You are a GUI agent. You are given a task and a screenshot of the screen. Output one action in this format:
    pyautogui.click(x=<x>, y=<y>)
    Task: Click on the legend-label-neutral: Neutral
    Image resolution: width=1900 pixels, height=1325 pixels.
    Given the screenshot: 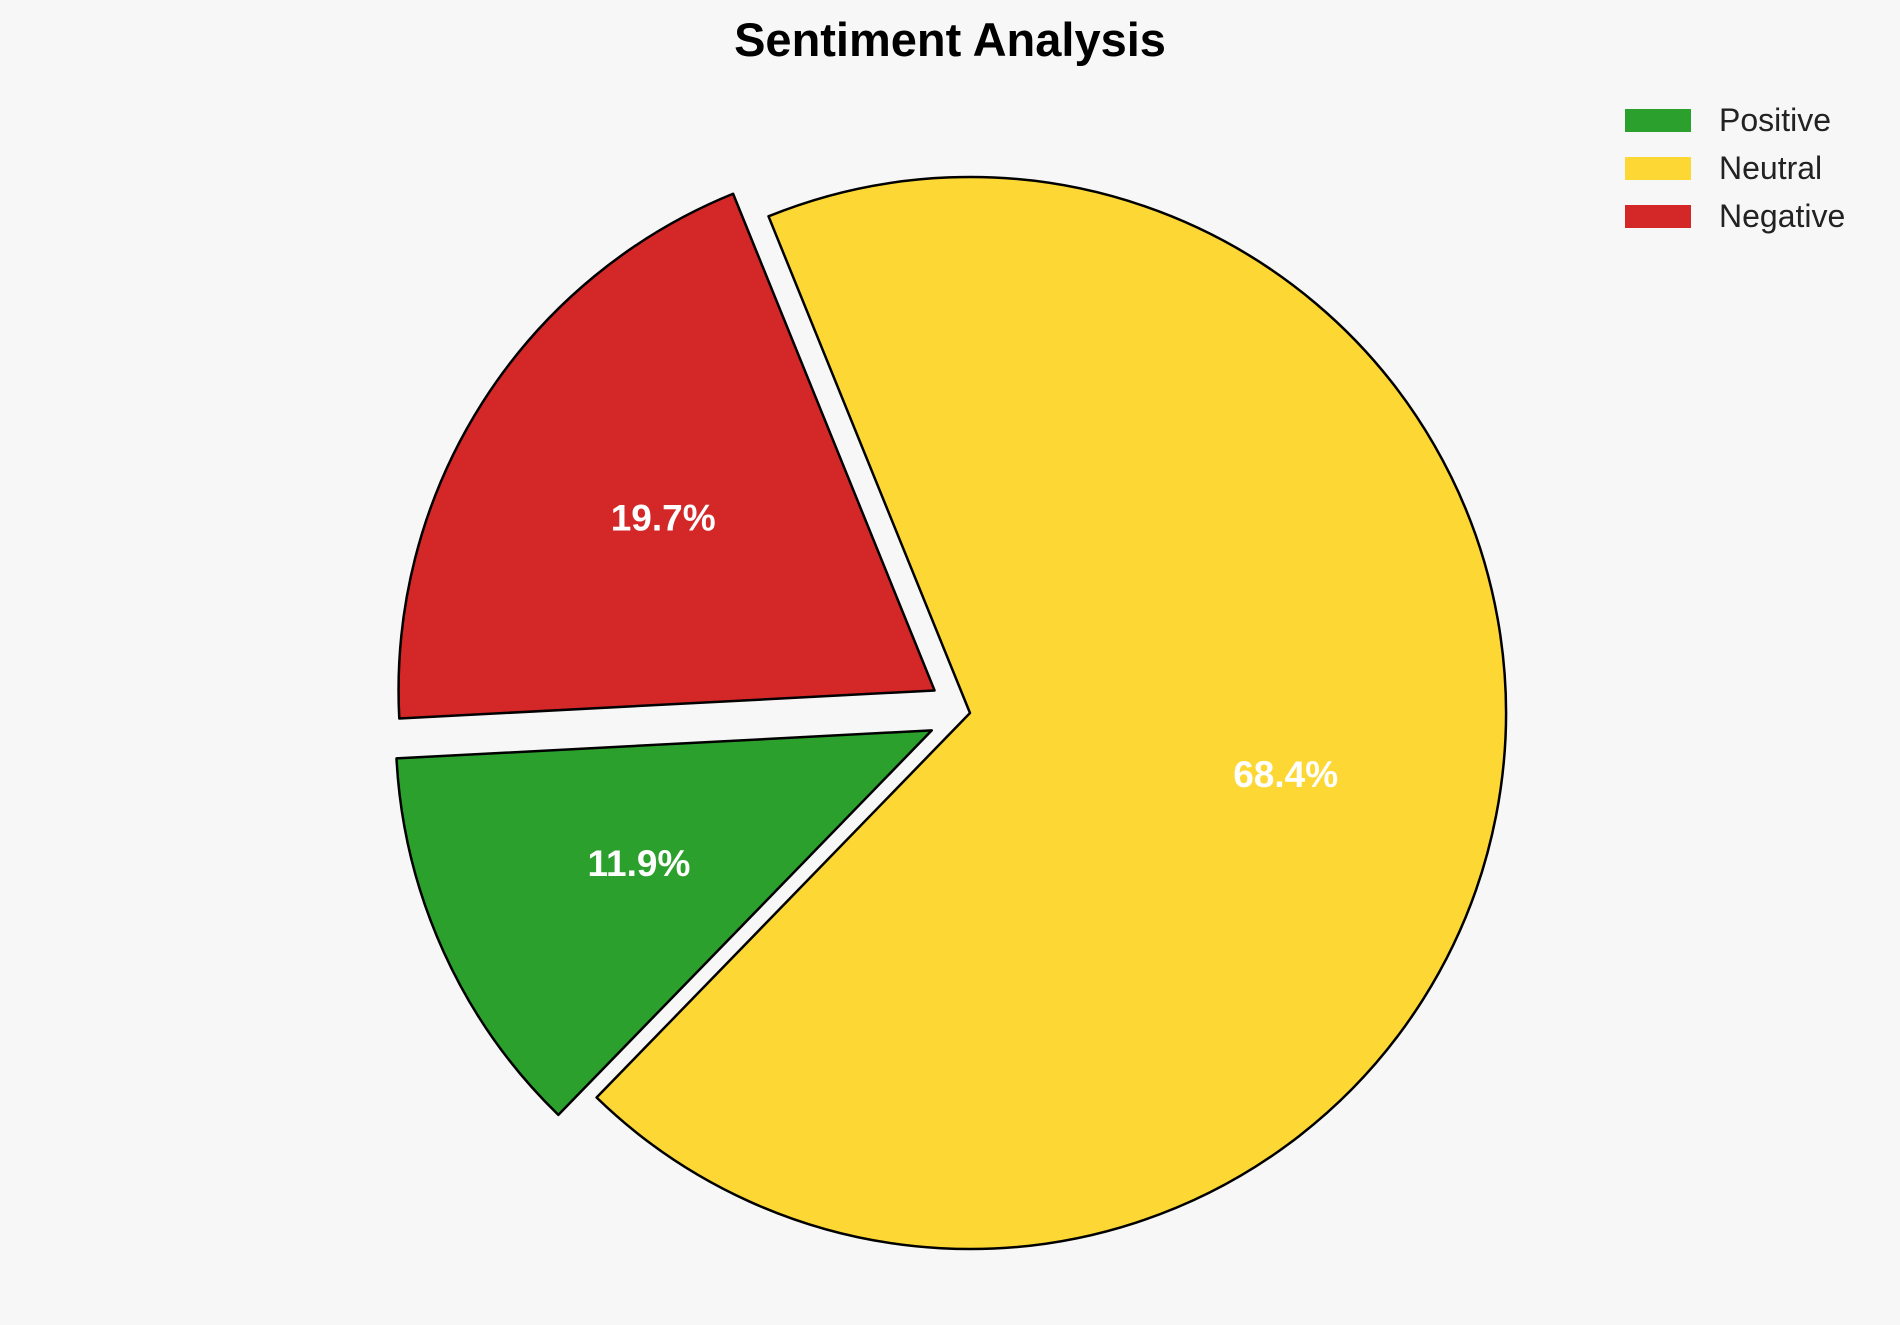 What is the action you would take?
    pyautogui.click(x=1771, y=167)
    